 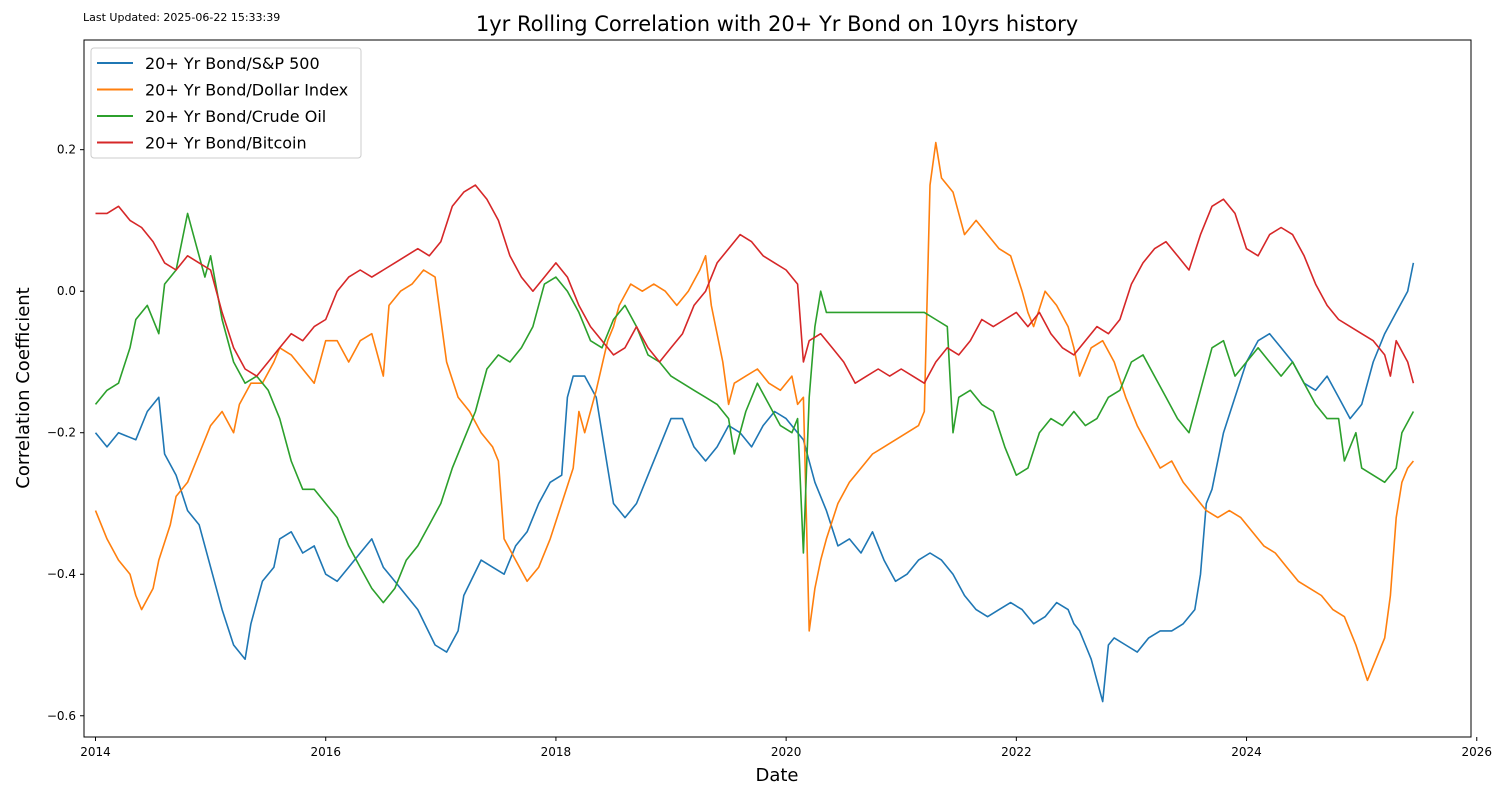 What do you see at coordinates (23, 387) in the screenshot?
I see `y-axis-label: Correlation Coefficient` at bounding box center [23, 387].